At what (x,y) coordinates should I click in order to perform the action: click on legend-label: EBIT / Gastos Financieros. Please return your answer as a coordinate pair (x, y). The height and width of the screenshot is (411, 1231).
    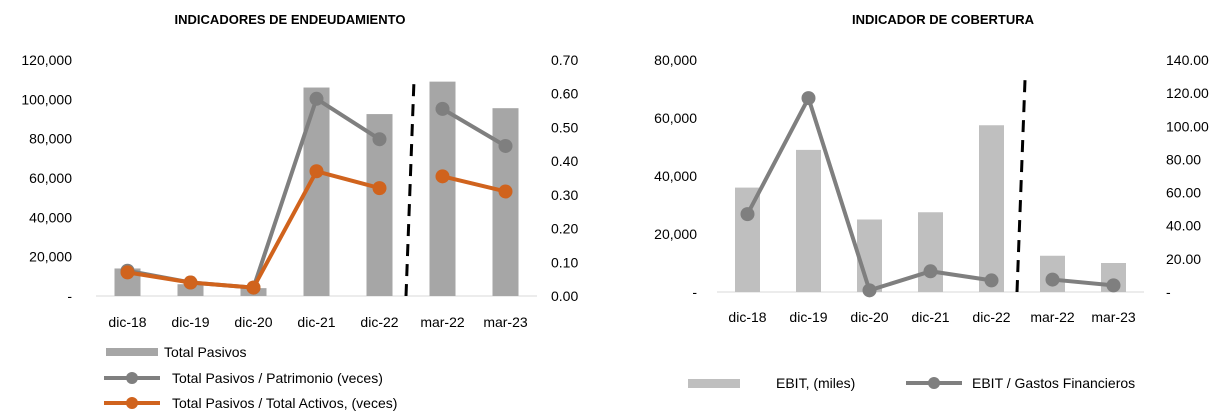
    Looking at the image, I should click on (1053, 383).